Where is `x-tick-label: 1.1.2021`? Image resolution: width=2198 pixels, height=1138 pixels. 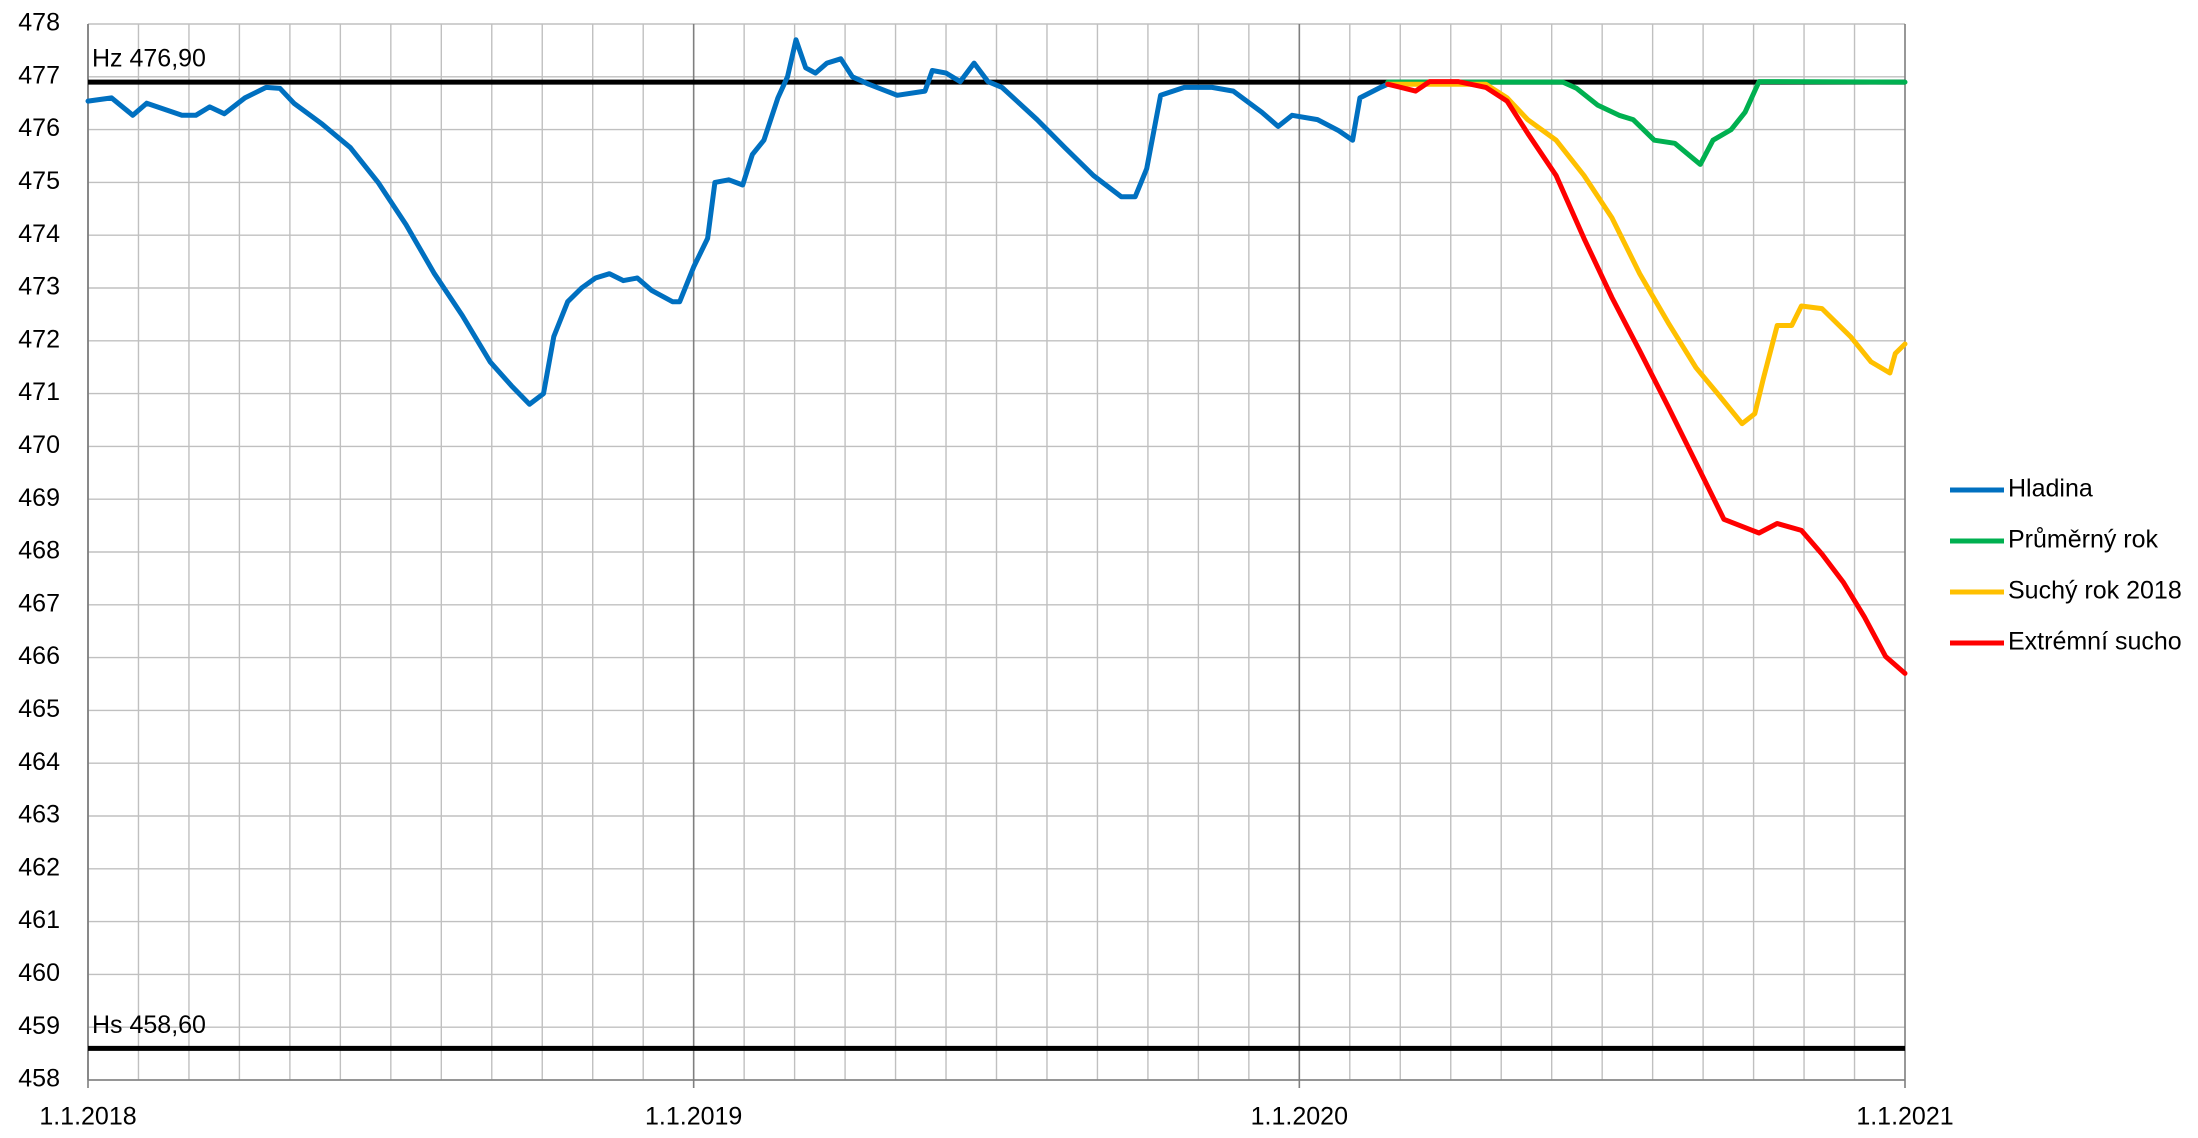
x-tick-label: 1.1.2021 is located at coordinates (1904, 1117).